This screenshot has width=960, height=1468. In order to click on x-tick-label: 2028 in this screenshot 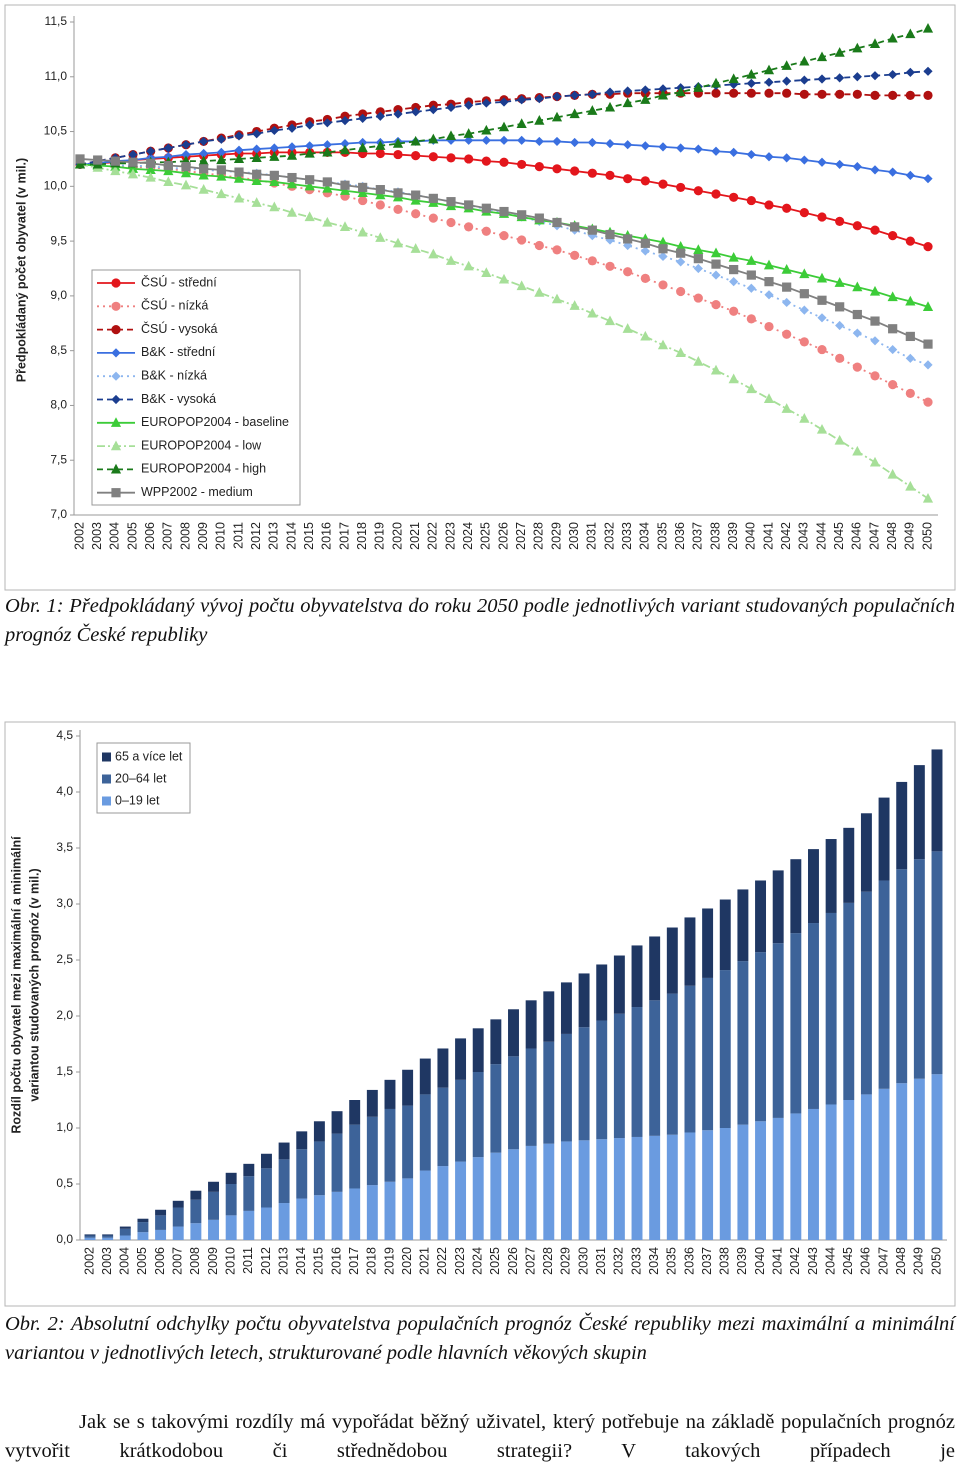, I will do `click(548, 1261)`.